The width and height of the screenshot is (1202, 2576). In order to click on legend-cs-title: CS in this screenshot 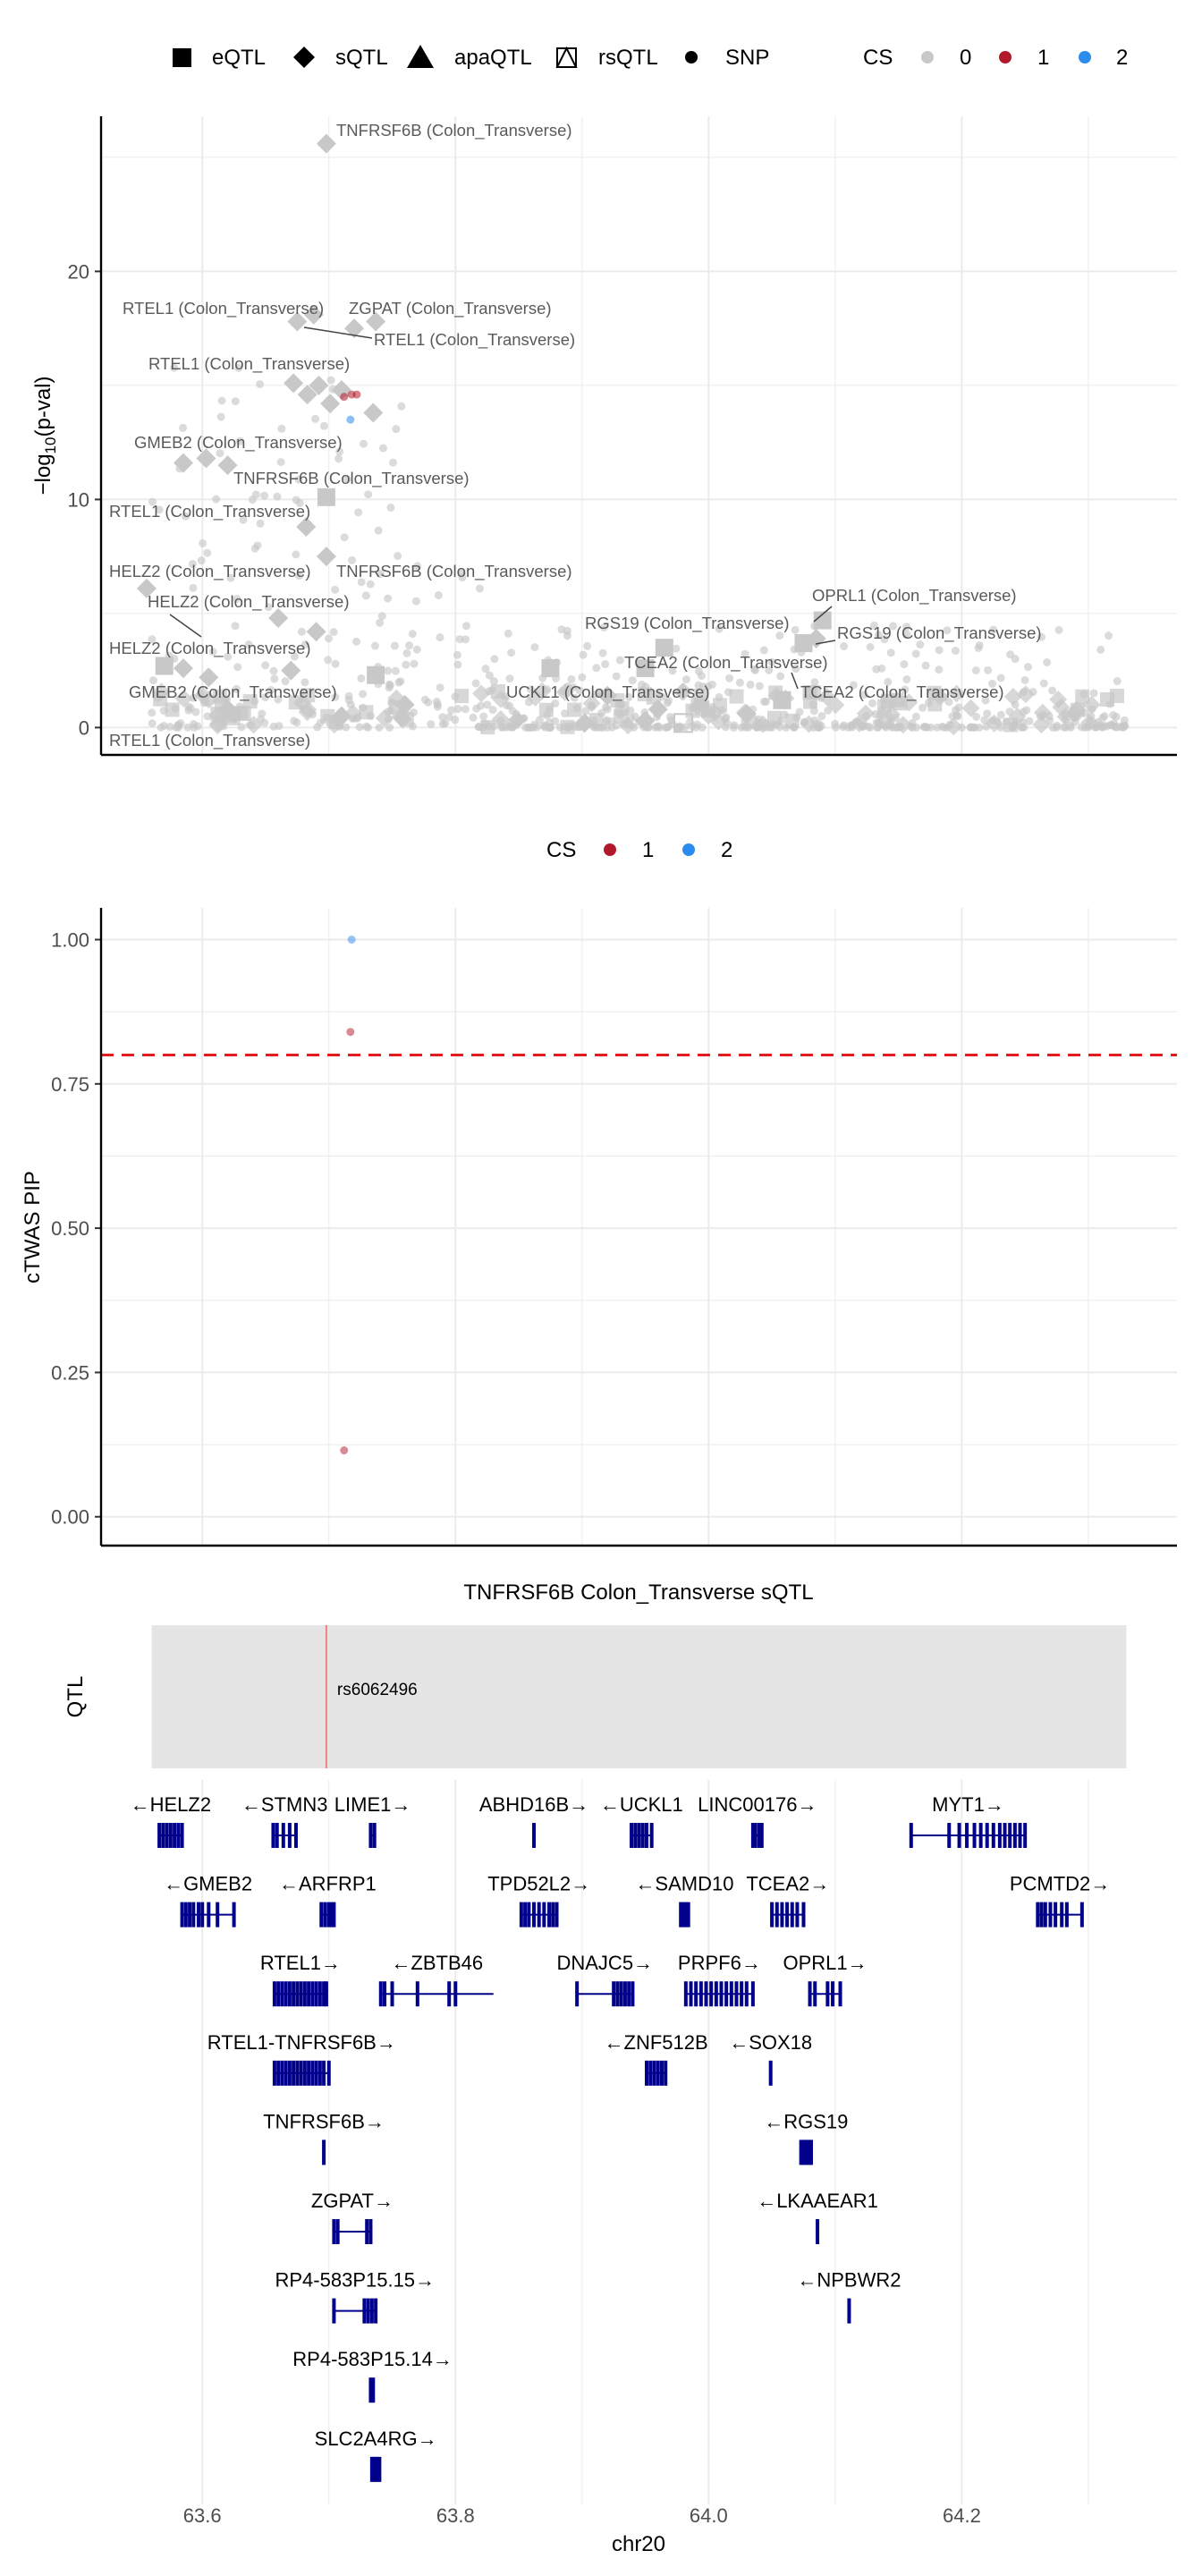, I will do `click(878, 58)`.